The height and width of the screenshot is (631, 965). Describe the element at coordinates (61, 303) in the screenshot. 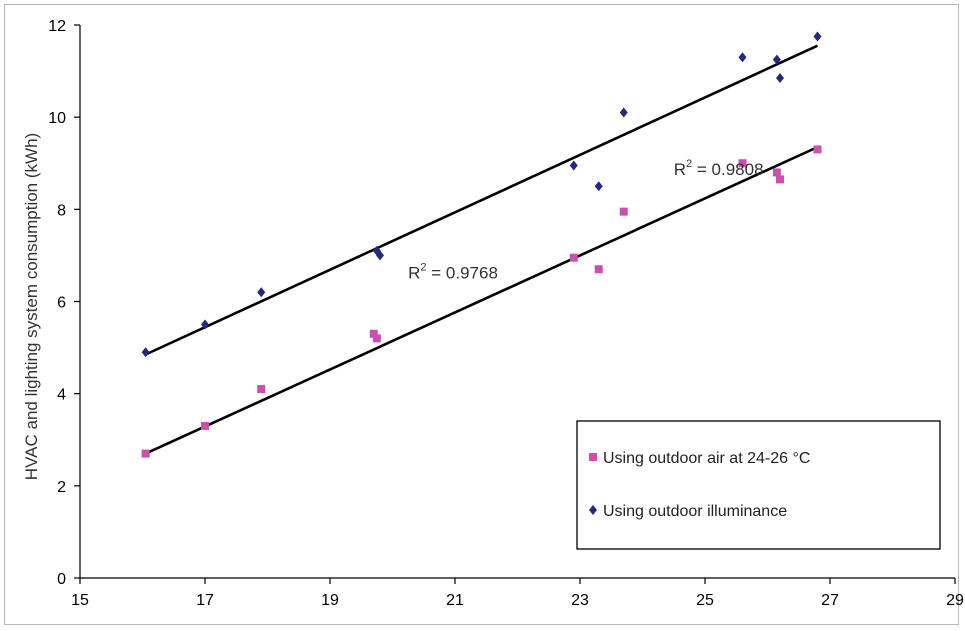

I see `y-tick-label: 6` at that location.